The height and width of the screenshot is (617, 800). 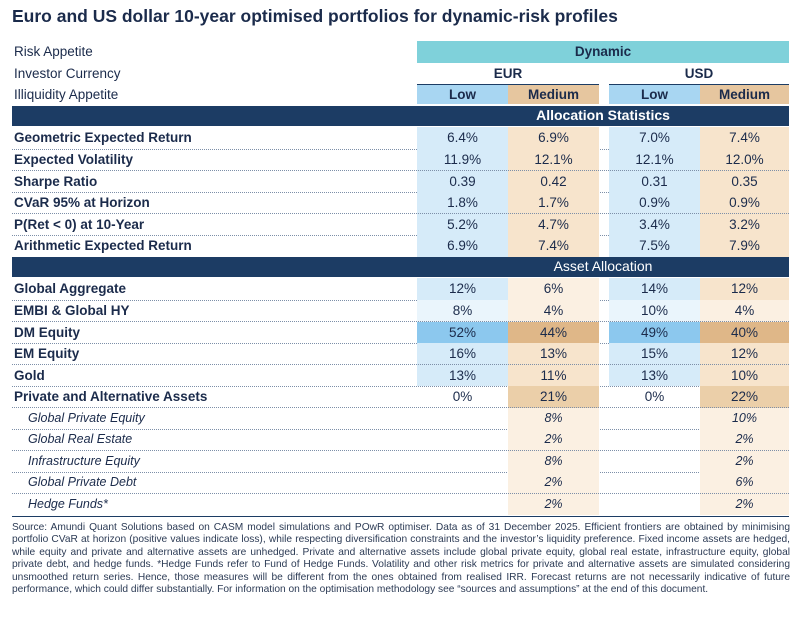 I want to click on cell-eur-low: 12%, so click(x=462, y=289).